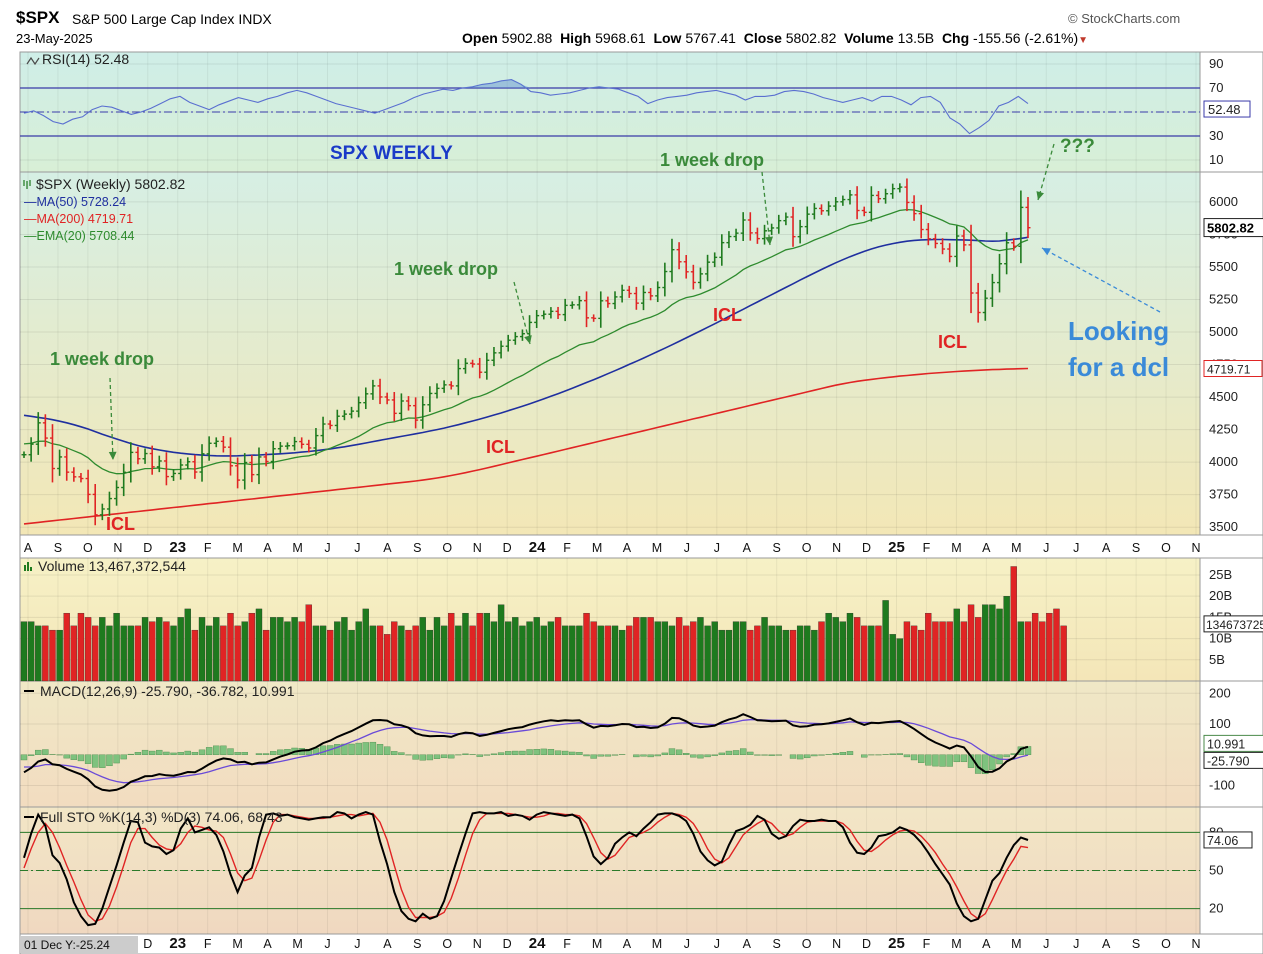 This screenshot has width=1263, height=954. Describe the element at coordinates (1220, 723) in the screenshot. I see `macd-tick-label: 100` at that location.